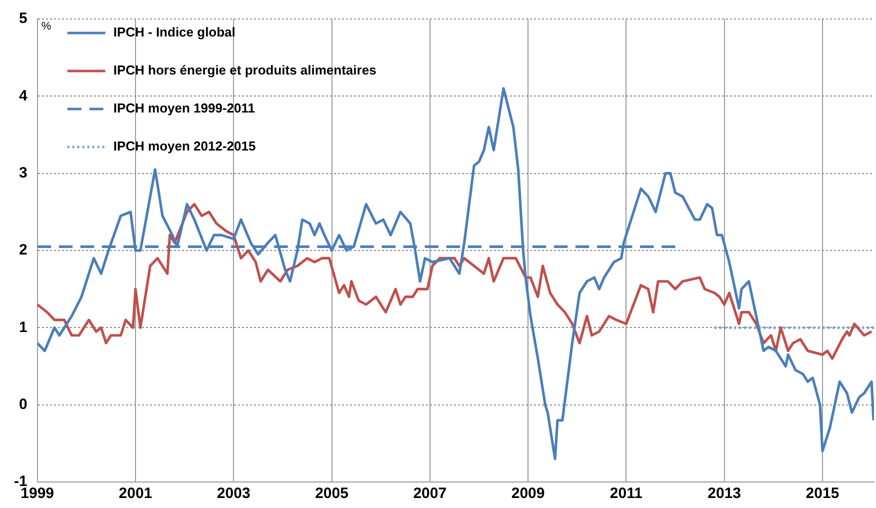  I want to click on y-tick-label: 0, so click(23, 404).